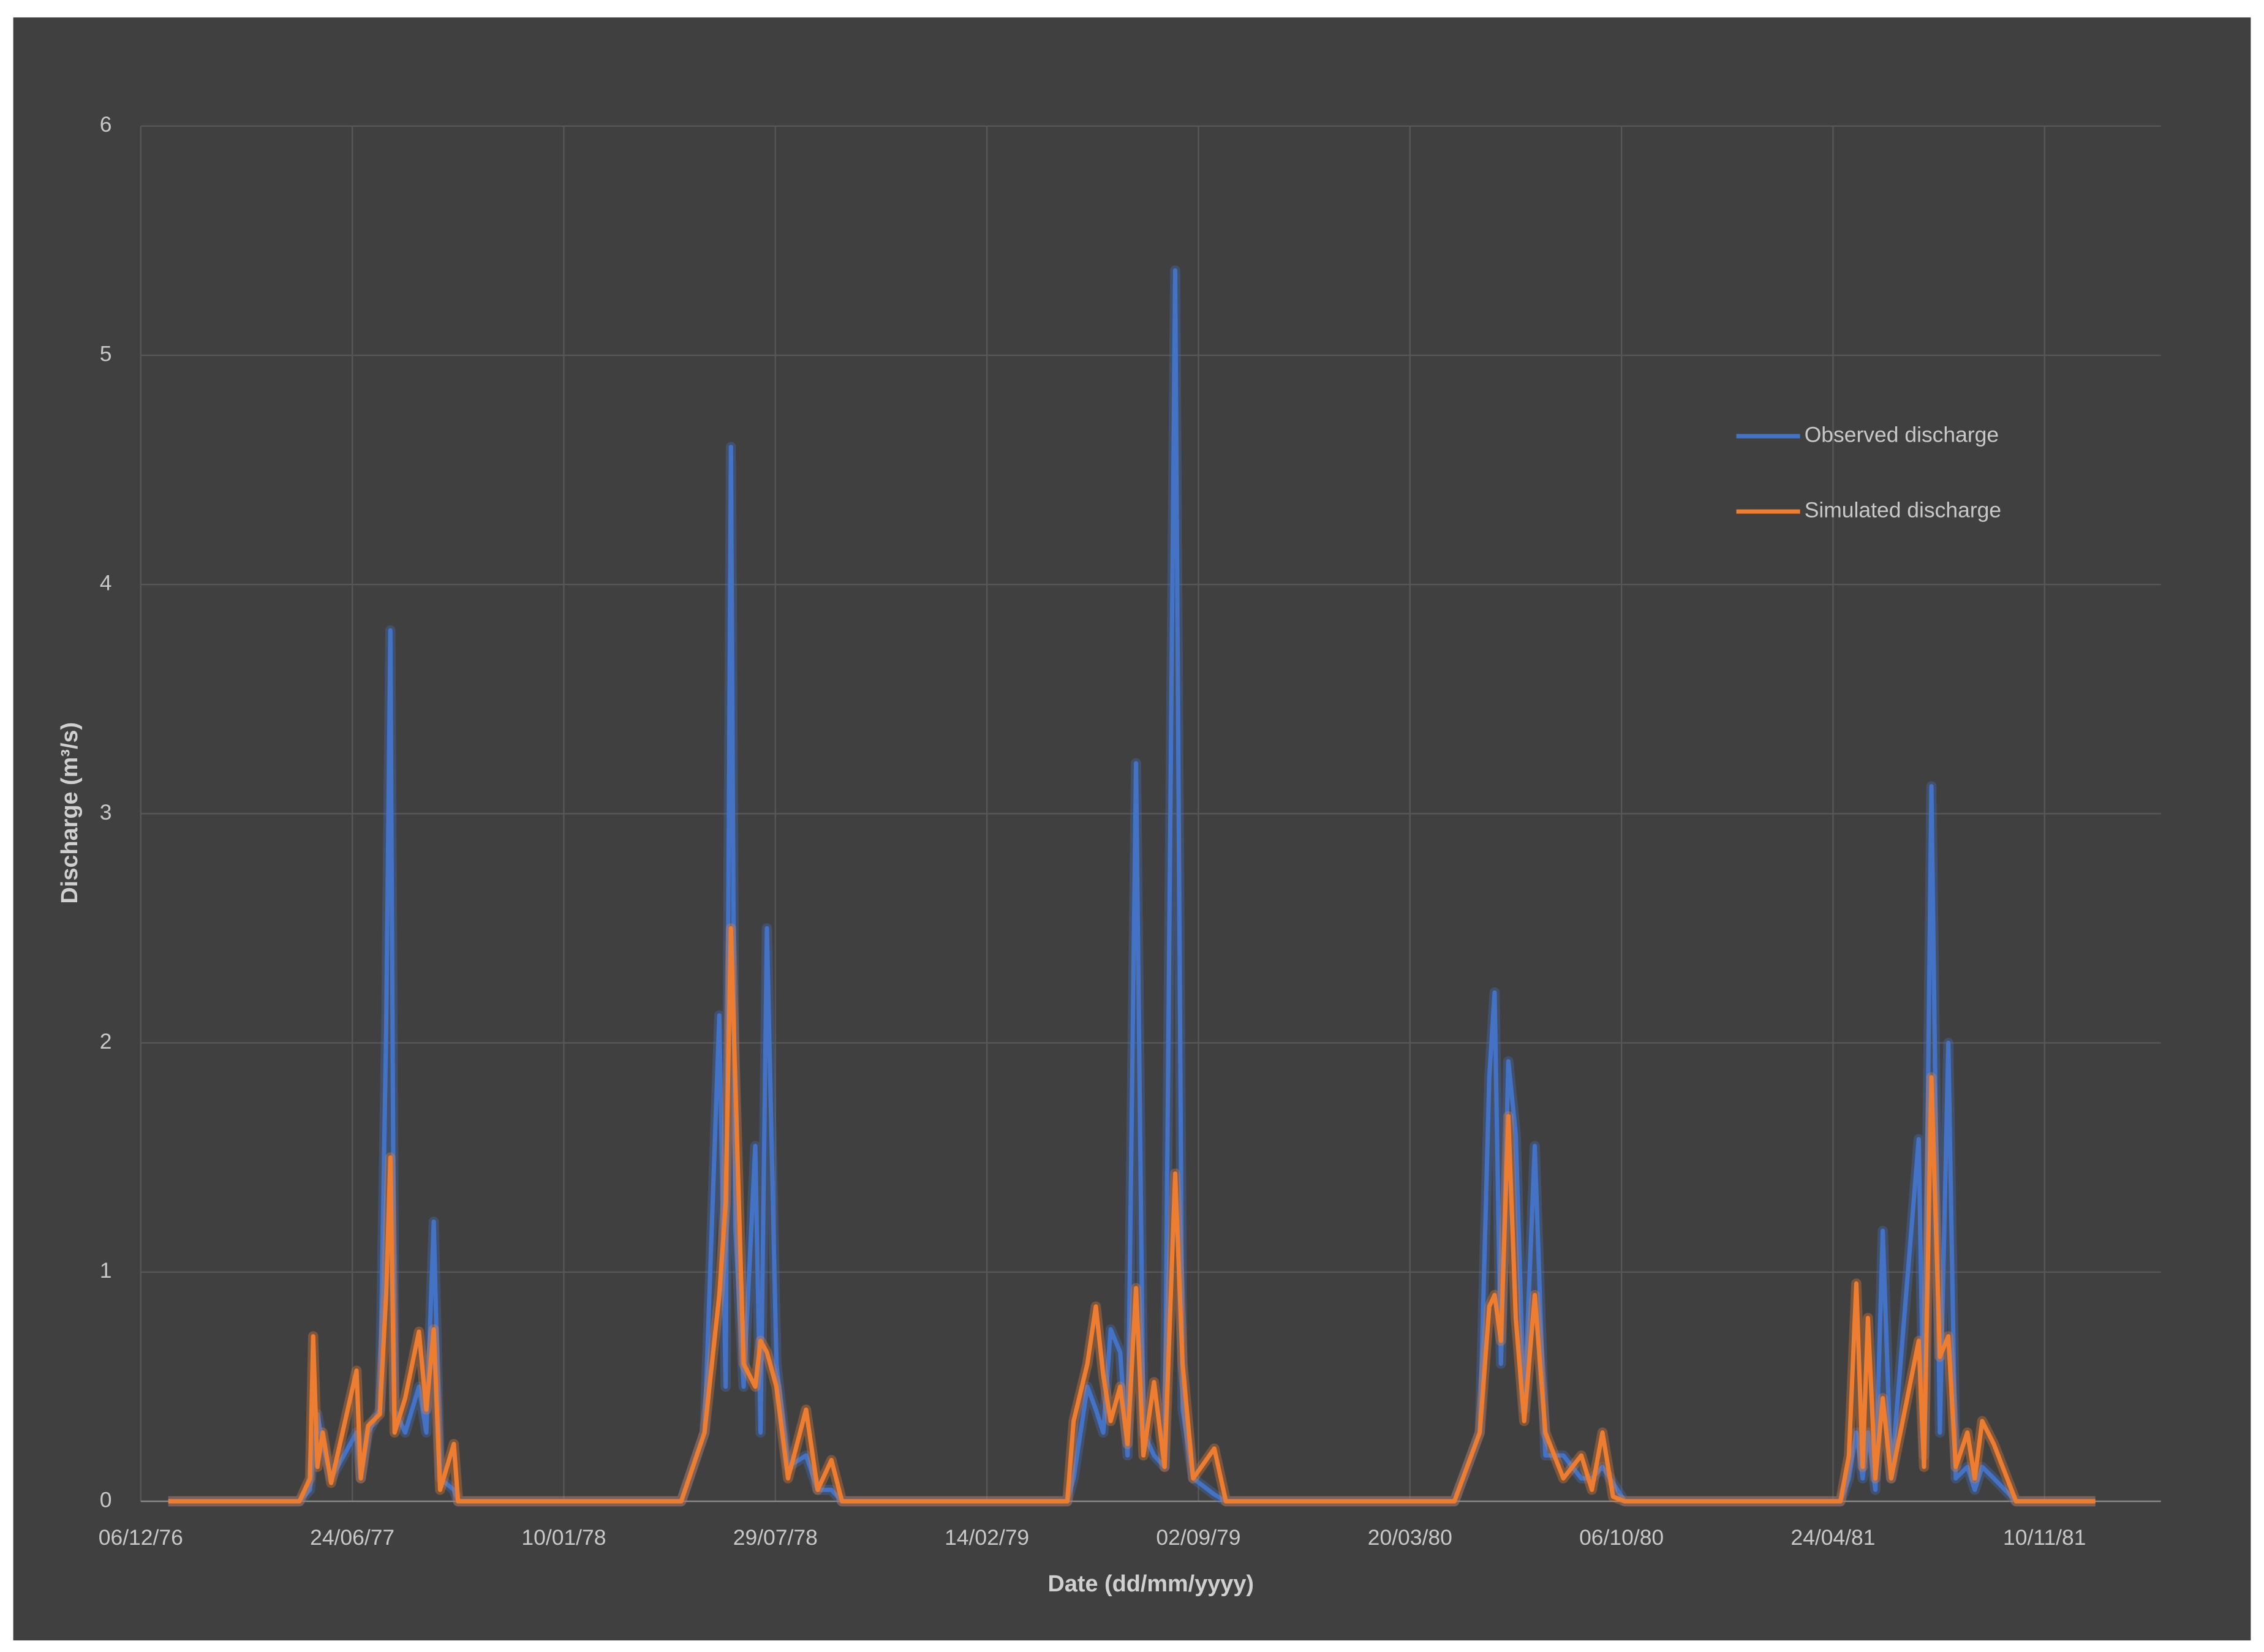  What do you see at coordinates (106, 124) in the screenshot?
I see `y-tick-label: 6` at bounding box center [106, 124].